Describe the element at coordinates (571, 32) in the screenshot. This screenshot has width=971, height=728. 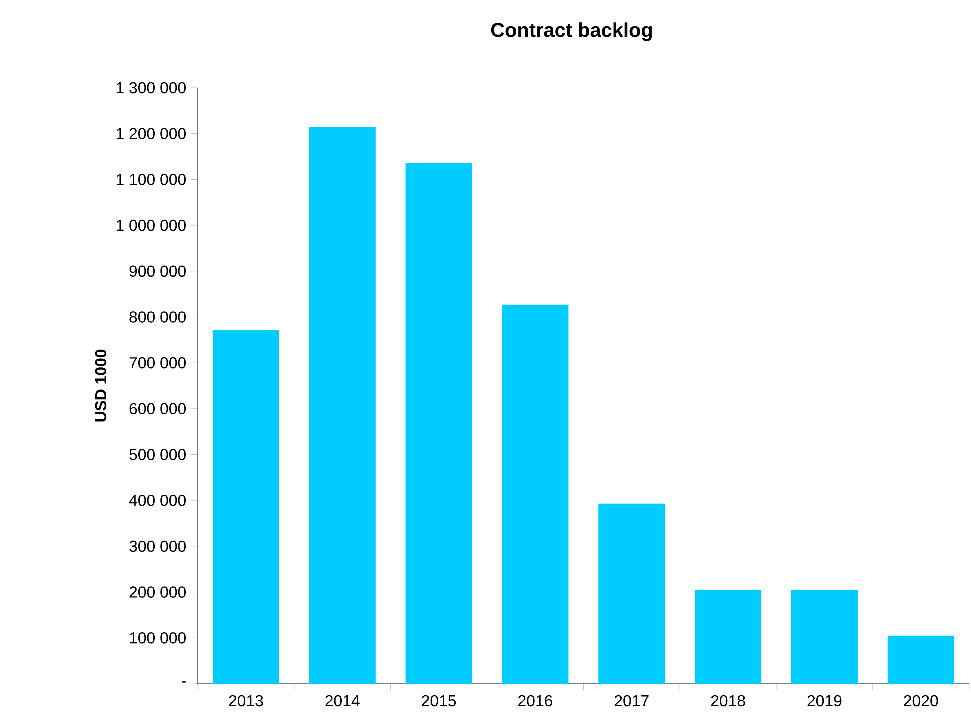
I see `chart-title: Contract backlog` at that location.